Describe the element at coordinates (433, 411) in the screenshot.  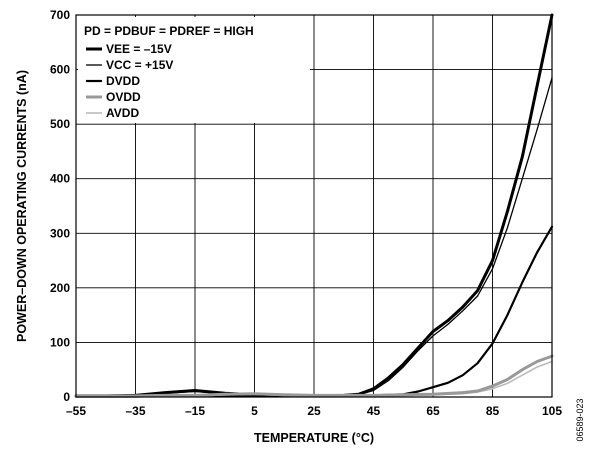
I see `x-tick-label: 65` at that location.